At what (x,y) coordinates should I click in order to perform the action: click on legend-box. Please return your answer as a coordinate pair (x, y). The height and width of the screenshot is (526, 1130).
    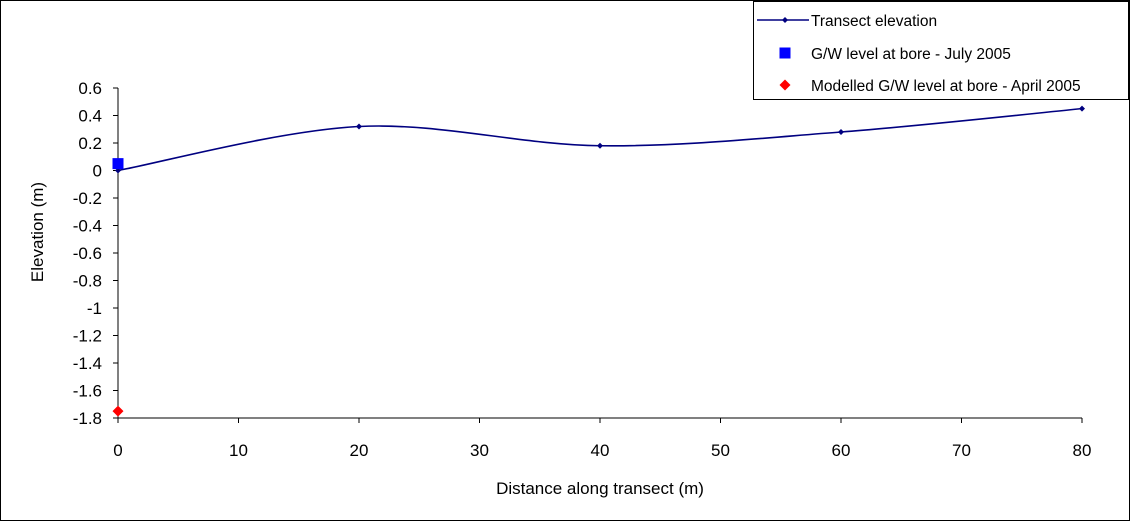
    Looking at the image, I should click on (941, 50).